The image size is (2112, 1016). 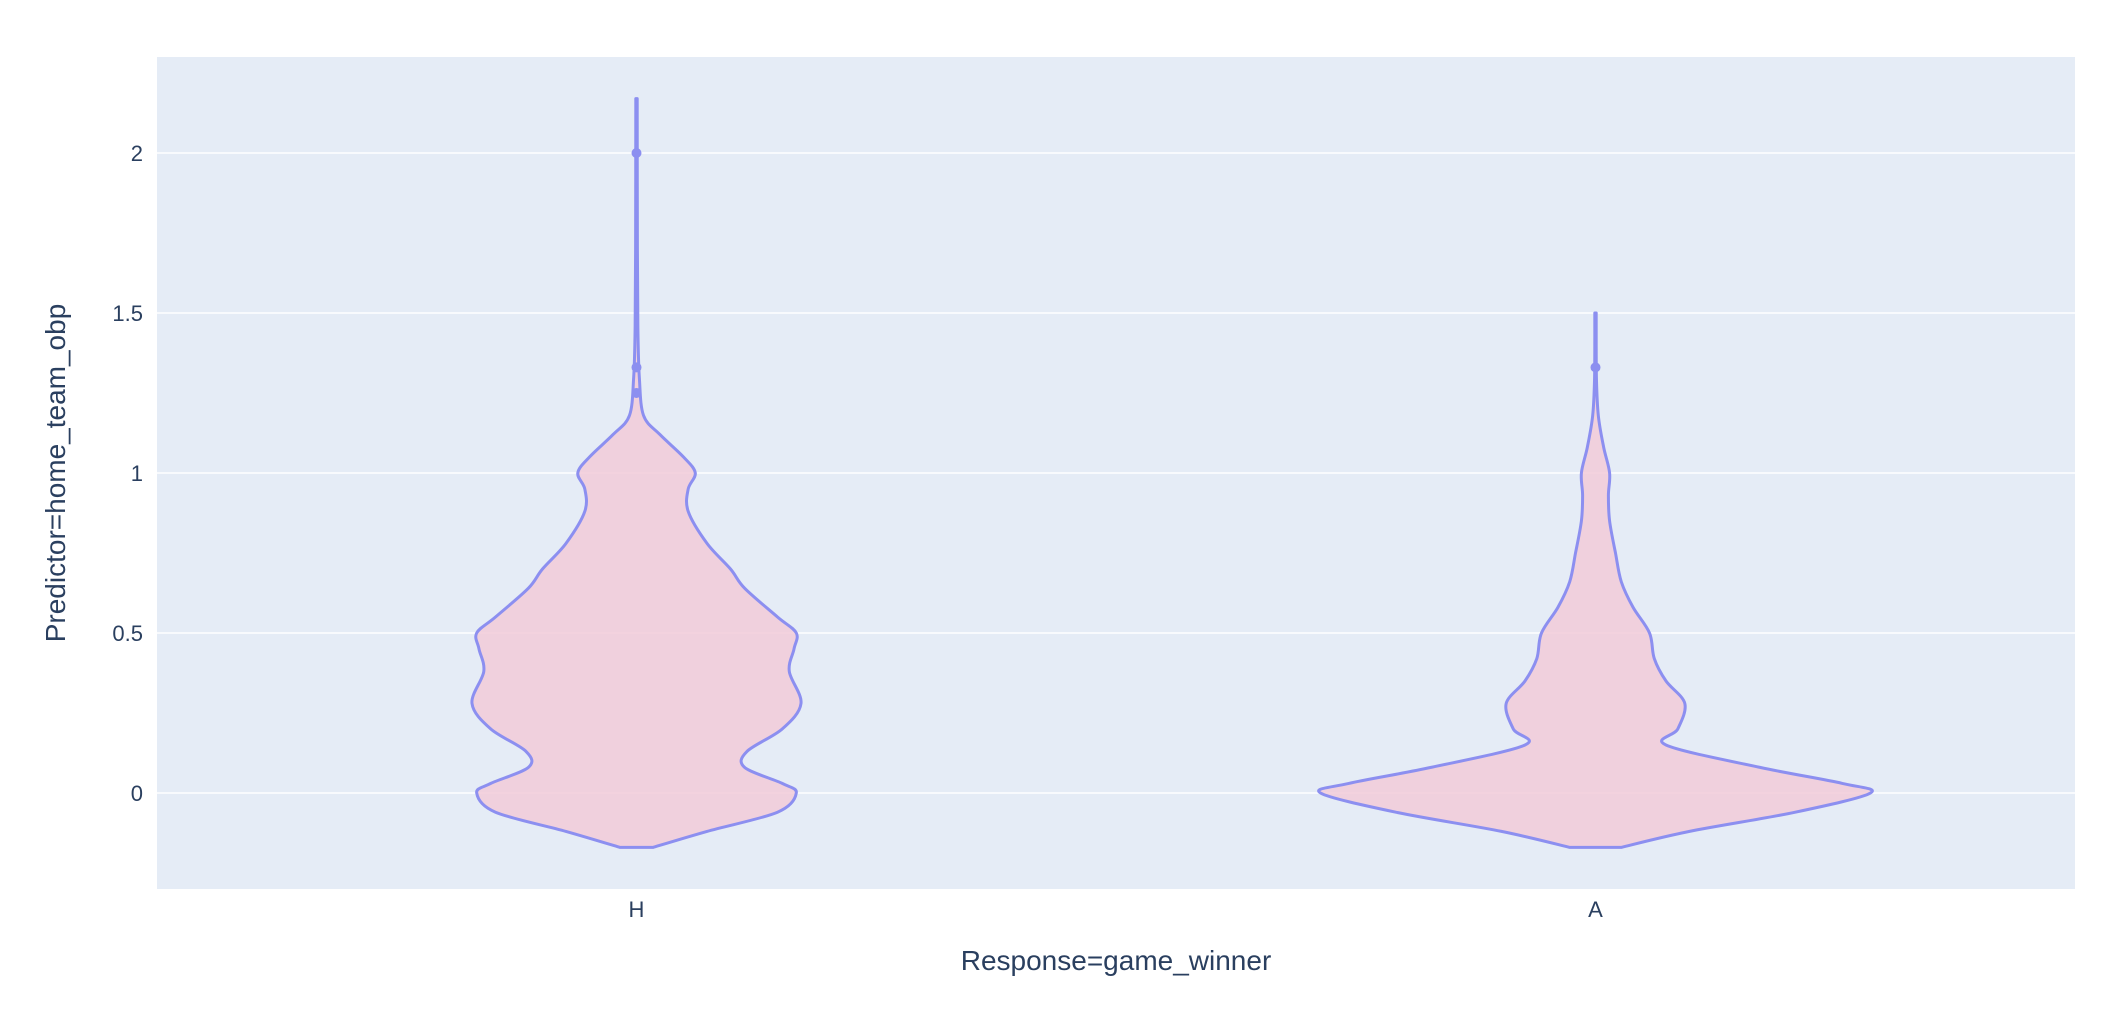 I want to click on y-axis-ticks: 0 0.5 1 1.5 2, so click(x=127, y=473).